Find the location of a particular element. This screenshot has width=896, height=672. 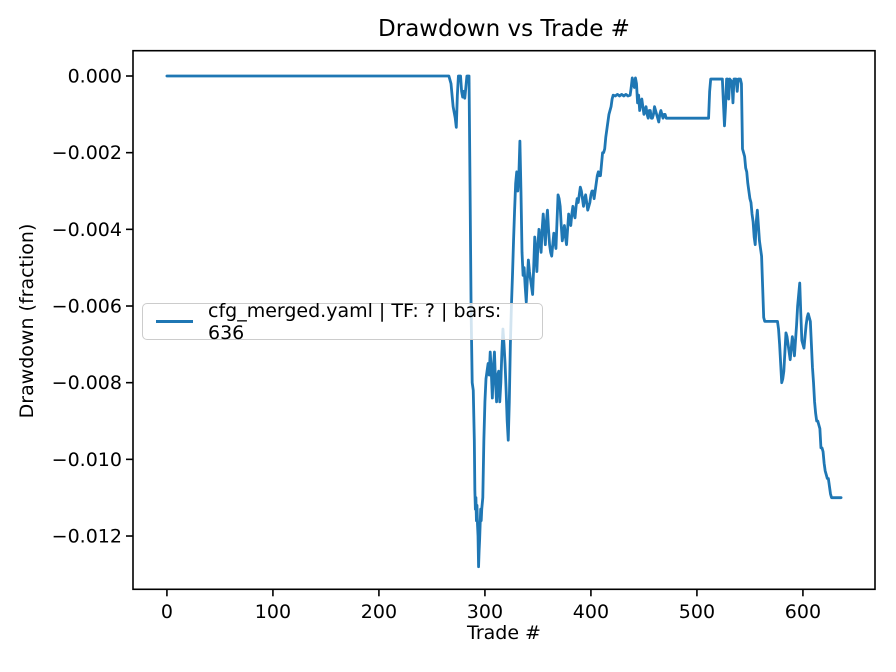

x-tick-label: 600 is located at coordinates (803, 612).